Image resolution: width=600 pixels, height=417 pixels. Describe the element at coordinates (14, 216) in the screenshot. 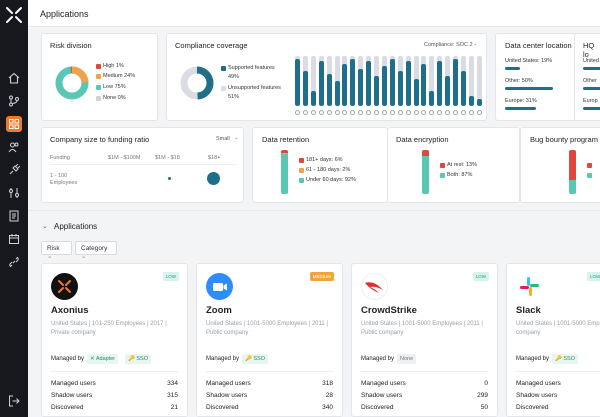

I see `nav-reports` at that location.